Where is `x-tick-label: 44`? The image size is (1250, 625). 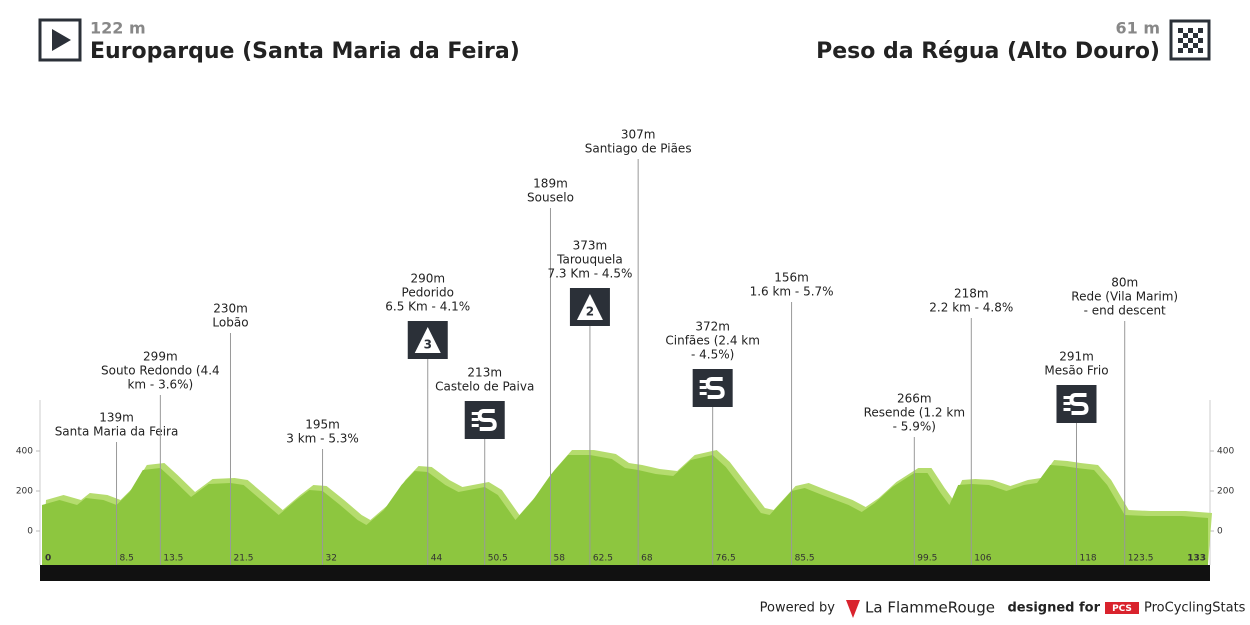
x-tick-label: 44 is located at coordinates (437, 559).